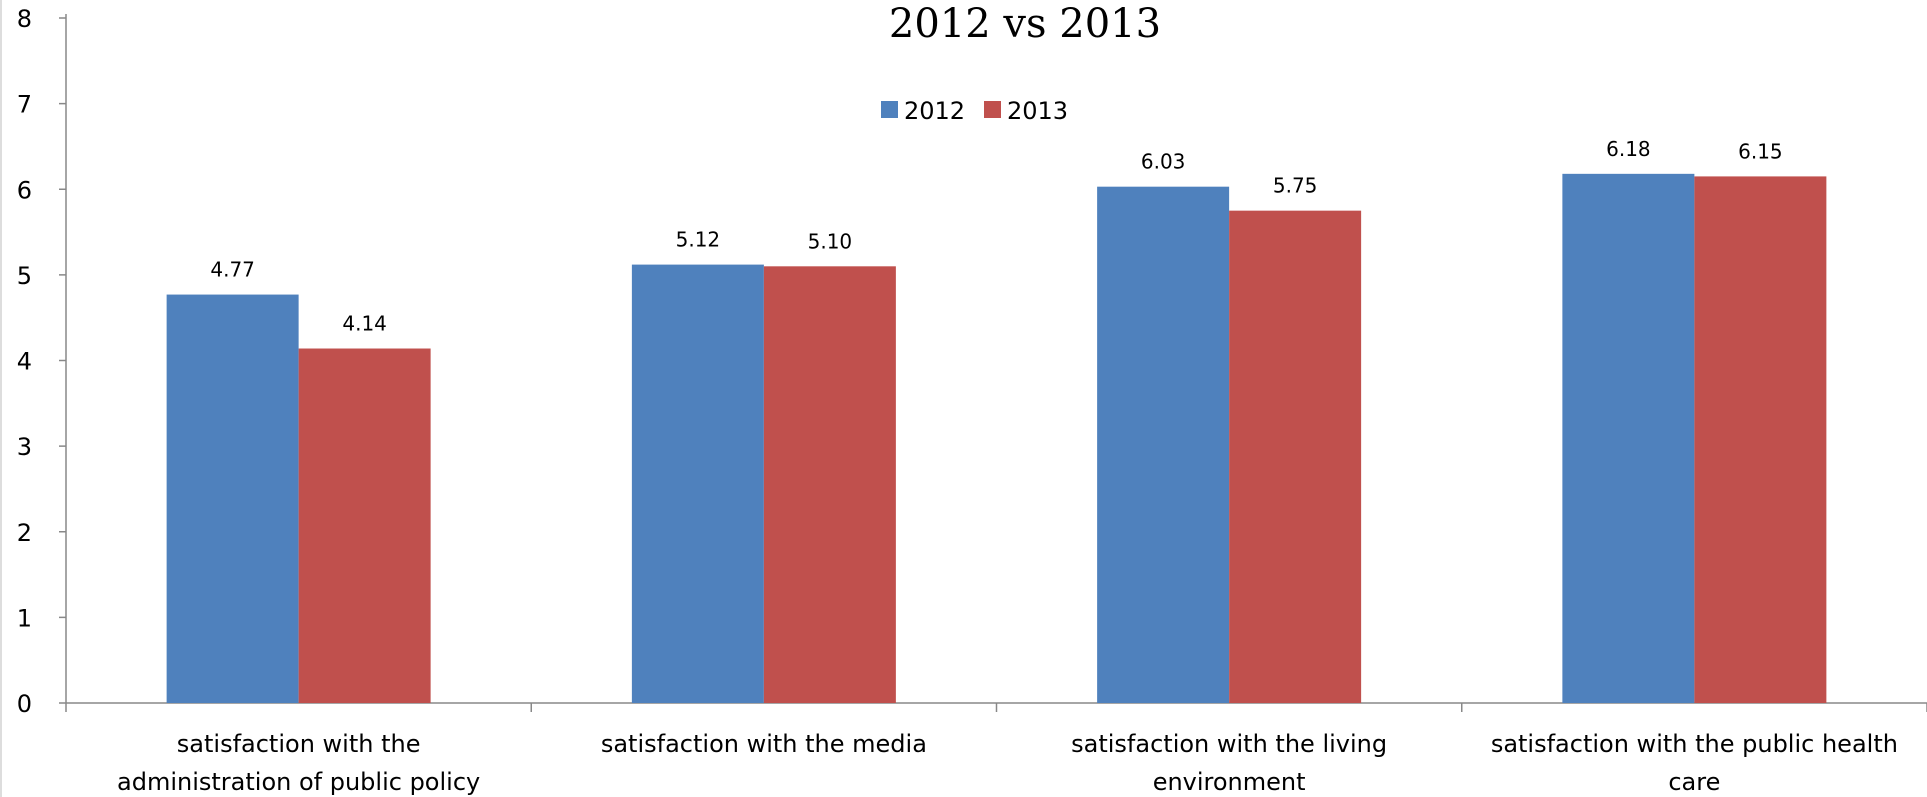  I want to click on y-tick-label: 7, so click(24, 105).